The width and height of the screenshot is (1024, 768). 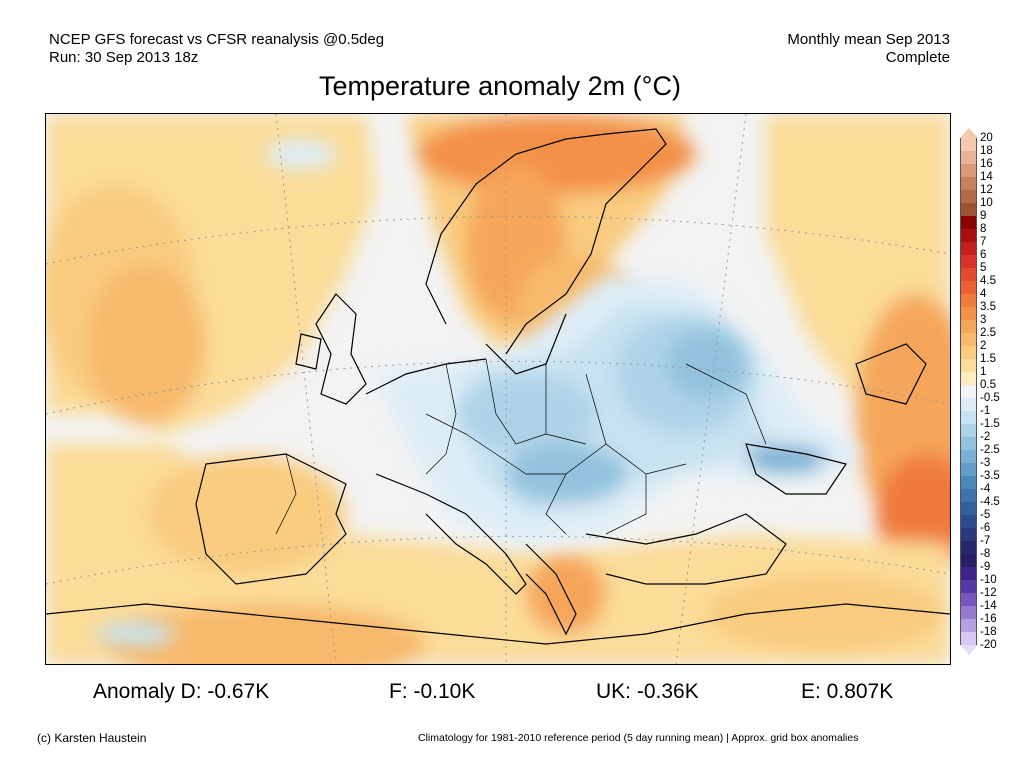 What do you see at coordinates (983, 268) in the screenshot?
I see `legend-label: 5` at bounding box center [983, 268].